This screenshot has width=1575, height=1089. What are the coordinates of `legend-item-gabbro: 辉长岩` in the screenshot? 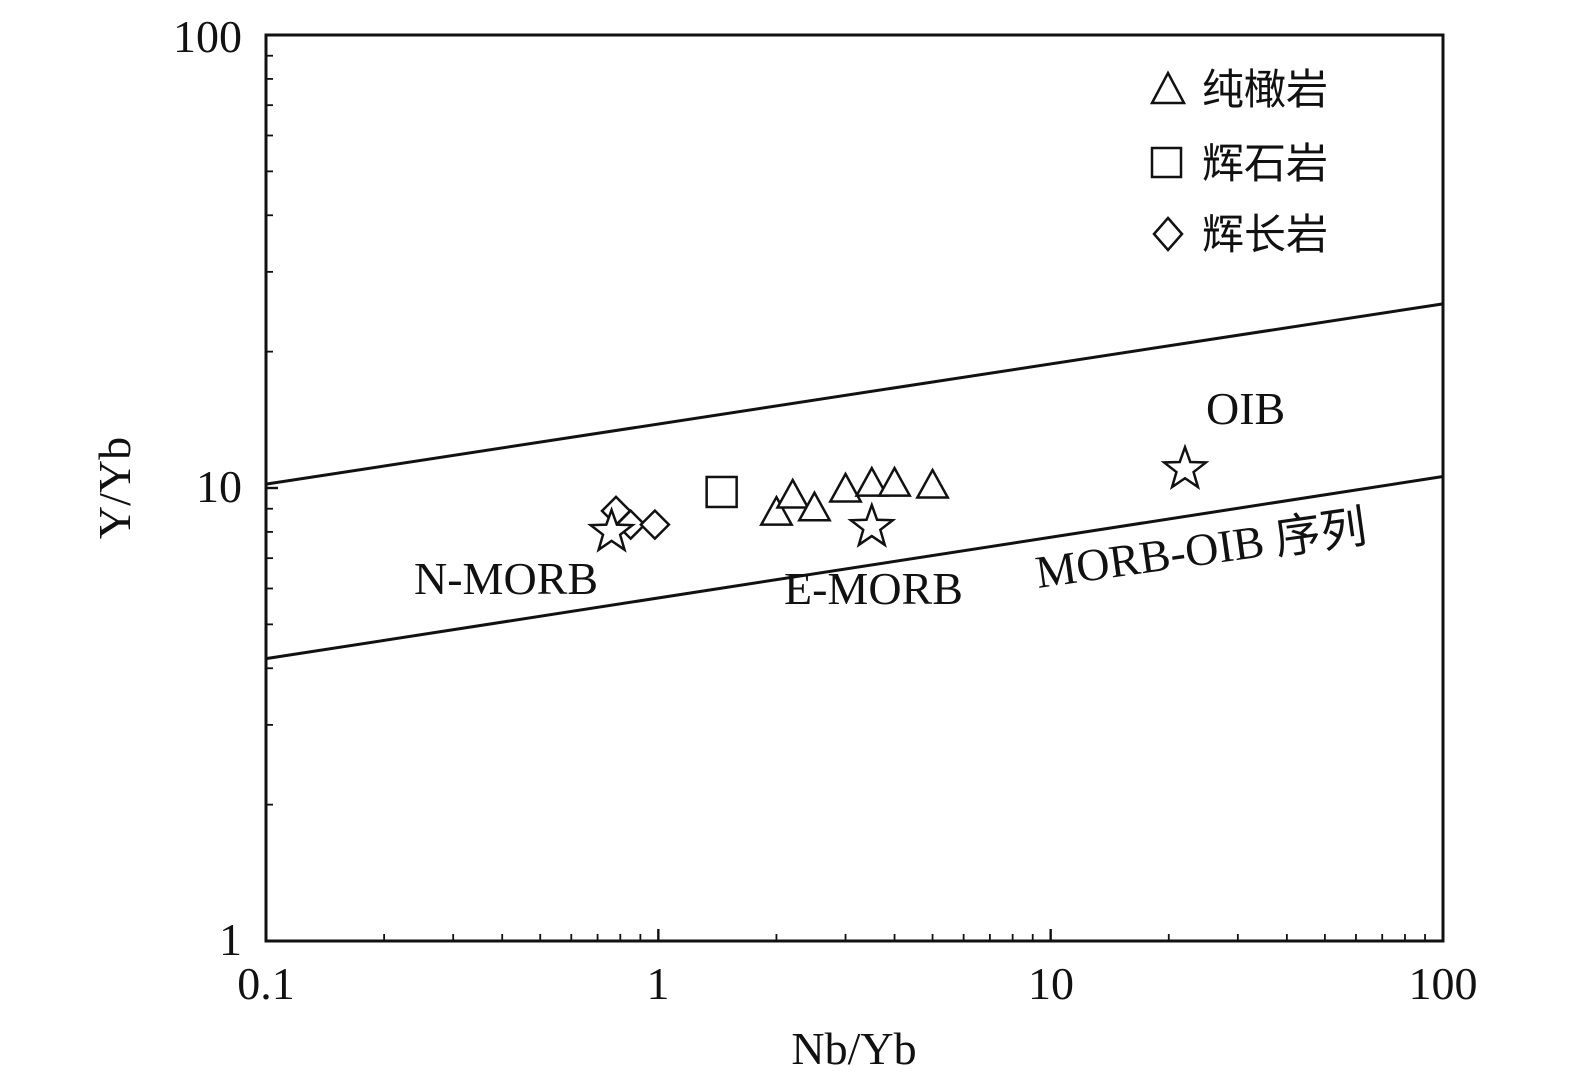 It's located at (1240, 234).